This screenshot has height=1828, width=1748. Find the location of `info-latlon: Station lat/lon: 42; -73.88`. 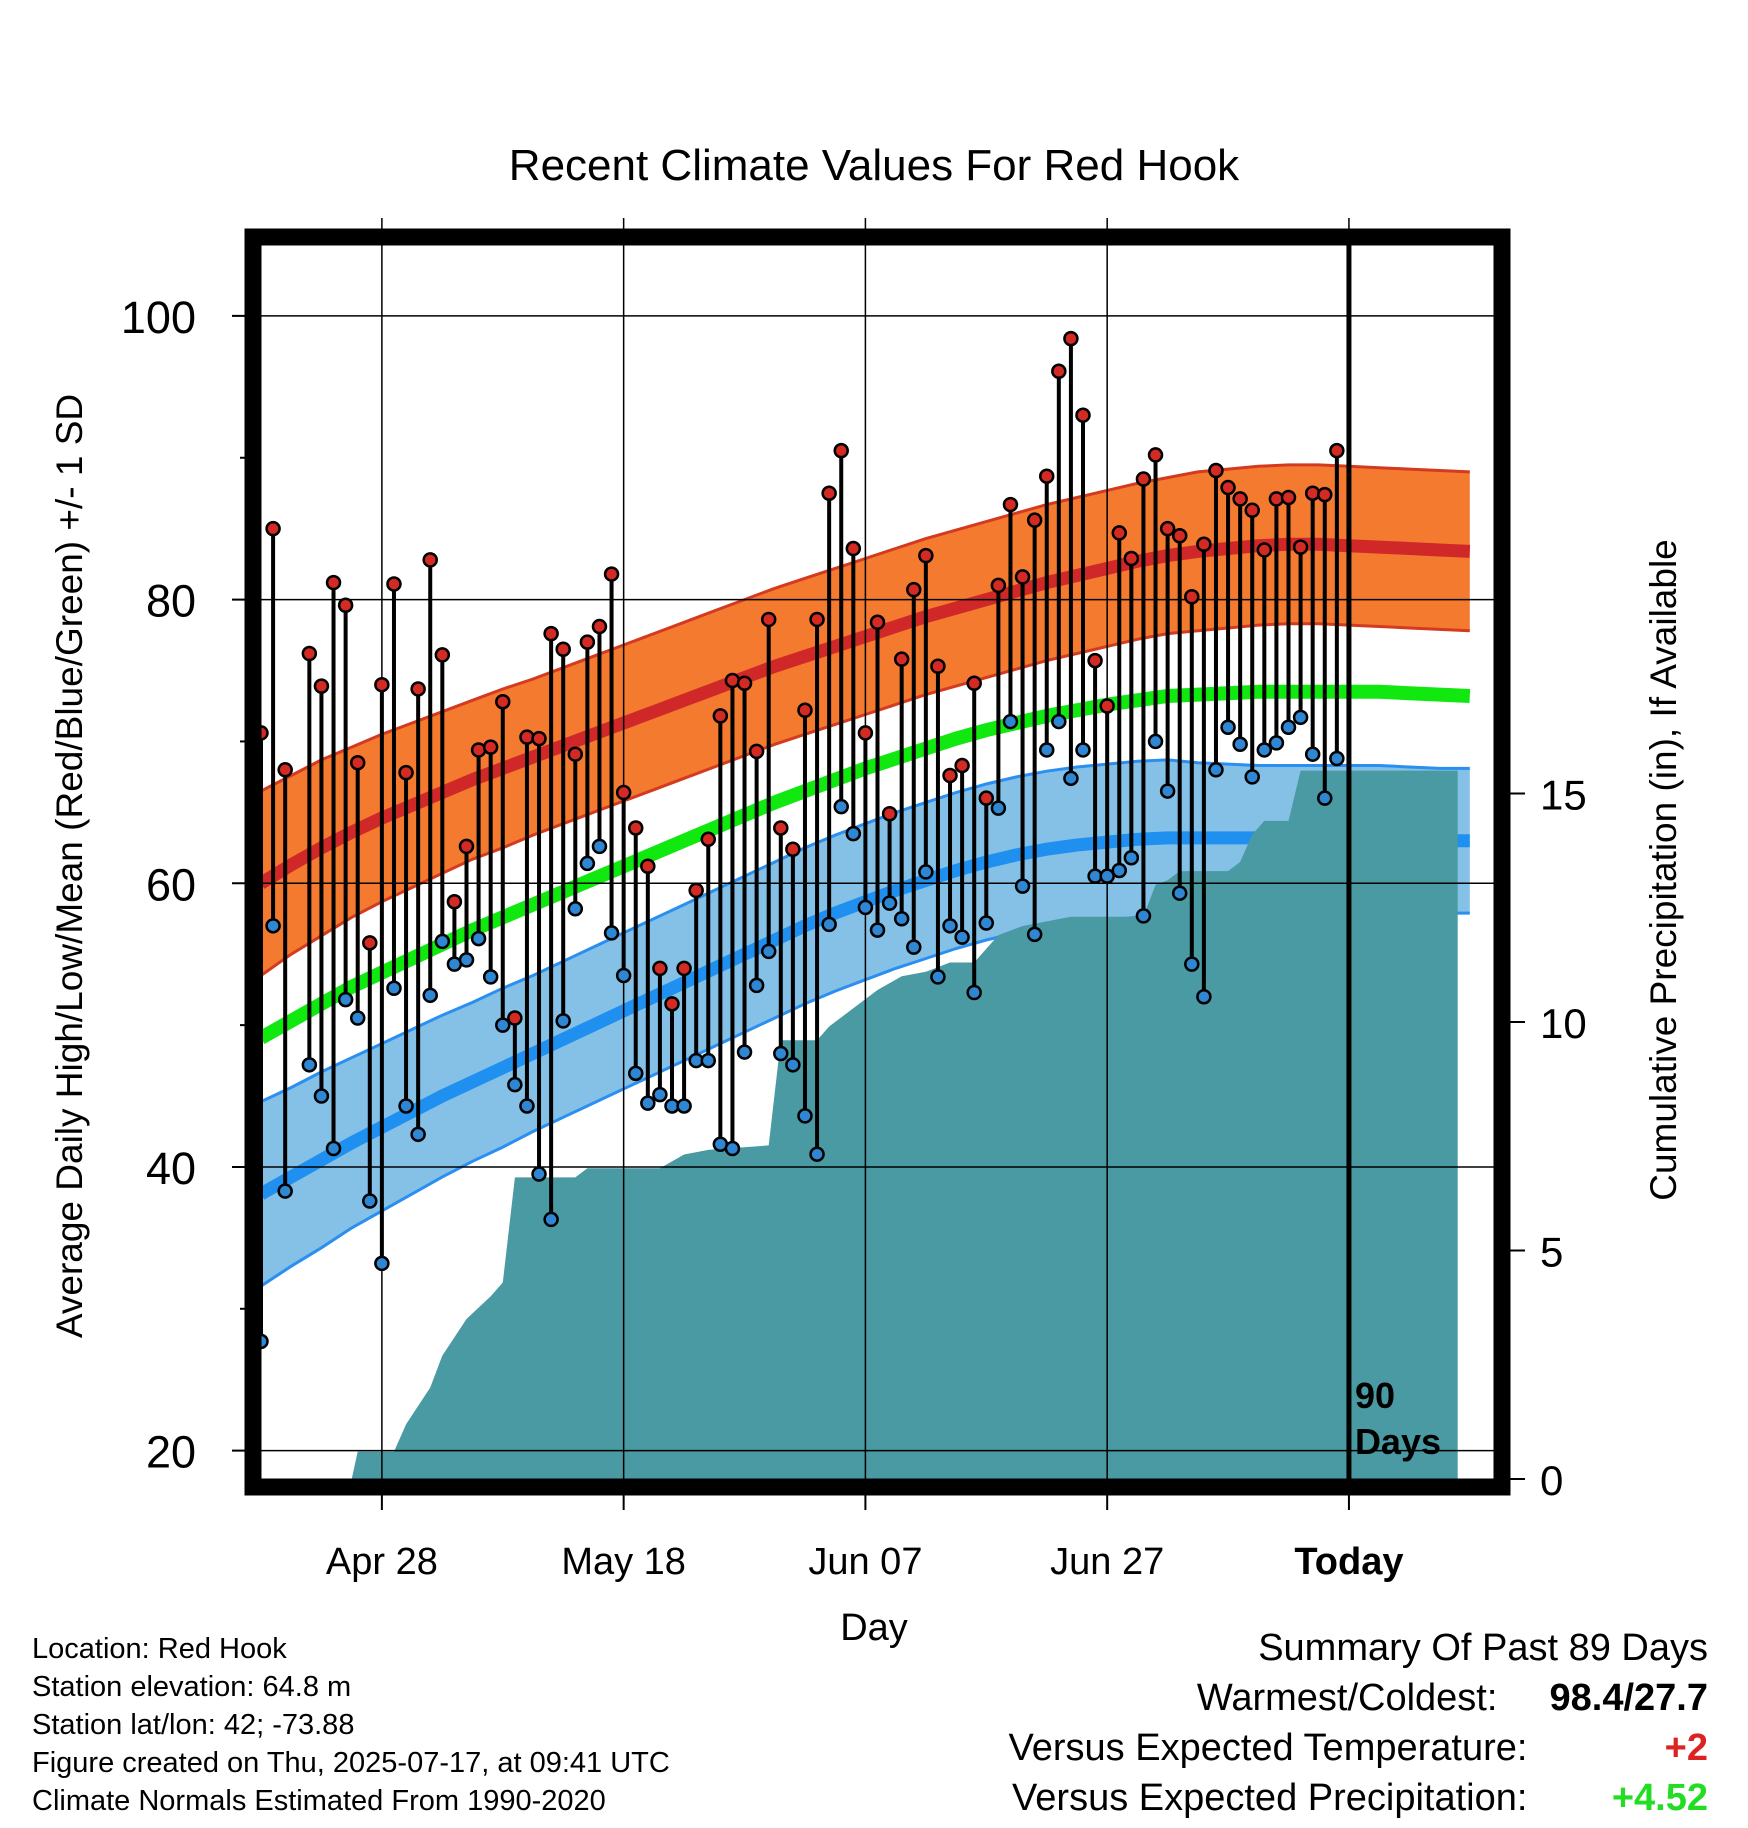

info-latlon: Station lat/lon: 42; -73.88 is located at coordinates (193, 1725).